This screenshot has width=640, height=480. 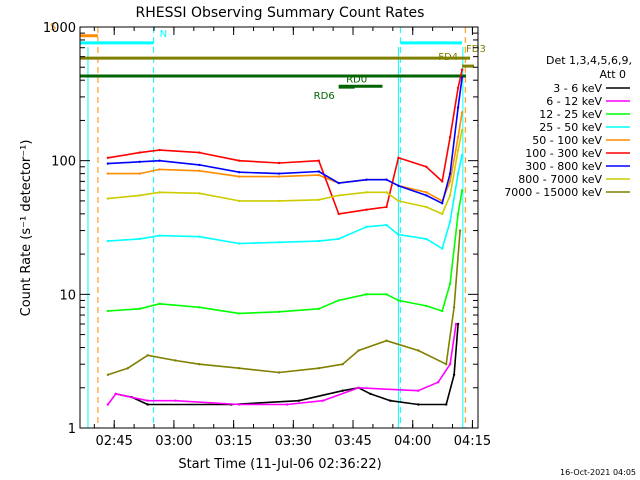 What do you see at coordinates (577, 88) in the screenshot?
I see `legend-label: 3 - 6 keV` at bounding box center [577, 88].